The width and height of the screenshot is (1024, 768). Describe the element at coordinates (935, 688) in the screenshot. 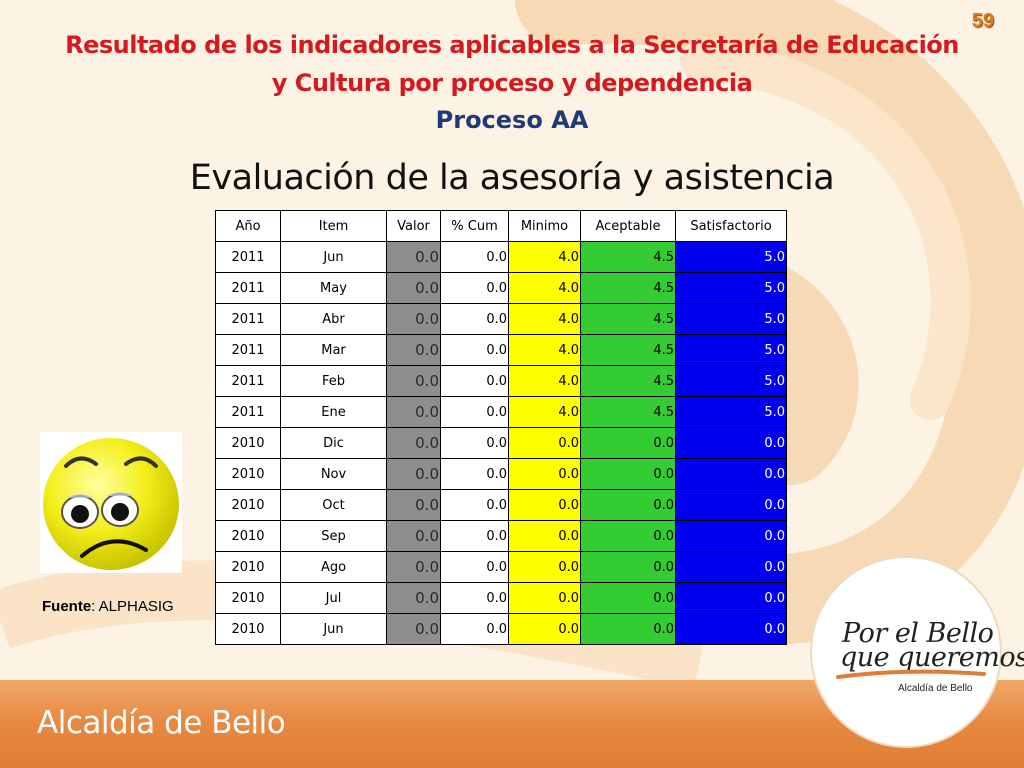

I see `logo-subtitle: Alcaldía de Bello` at that location.